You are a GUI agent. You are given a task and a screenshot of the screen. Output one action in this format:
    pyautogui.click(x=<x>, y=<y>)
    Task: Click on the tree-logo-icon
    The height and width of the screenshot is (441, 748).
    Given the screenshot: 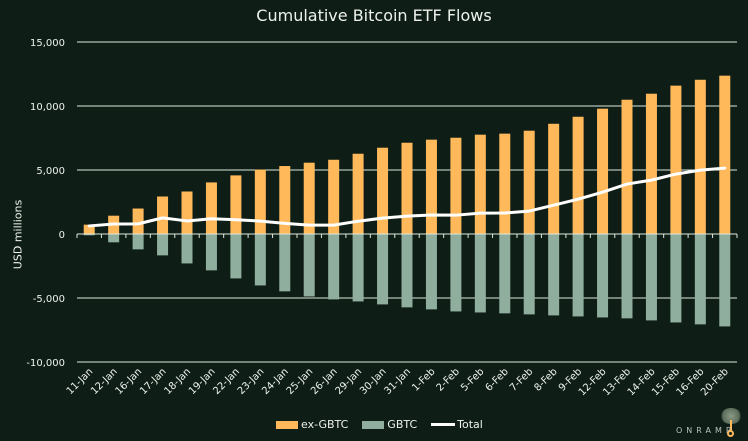 What is the action you would take?
    pyautogui.click(x=731, y=416)
    